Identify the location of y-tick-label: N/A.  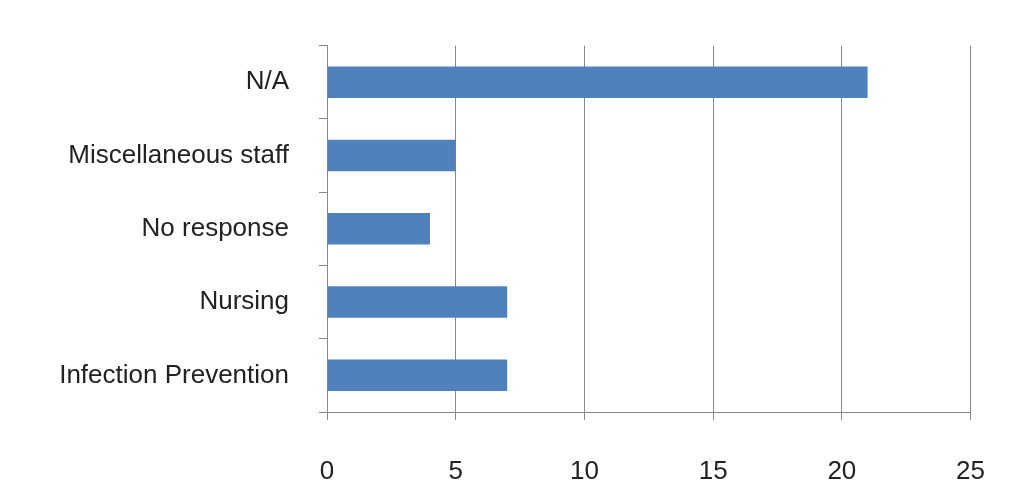
(267, 80).